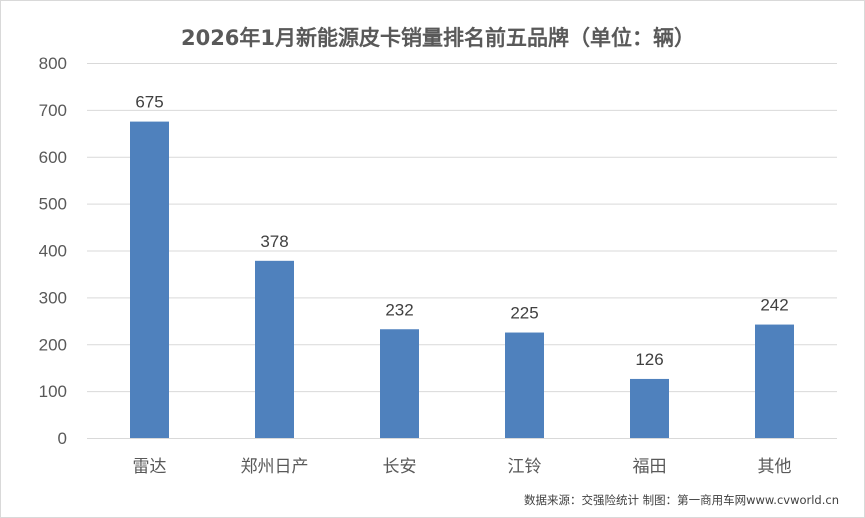 The height and width of the screenshot is (518, 865). I want to click on y-tick-label: 400, so click(53, 251).